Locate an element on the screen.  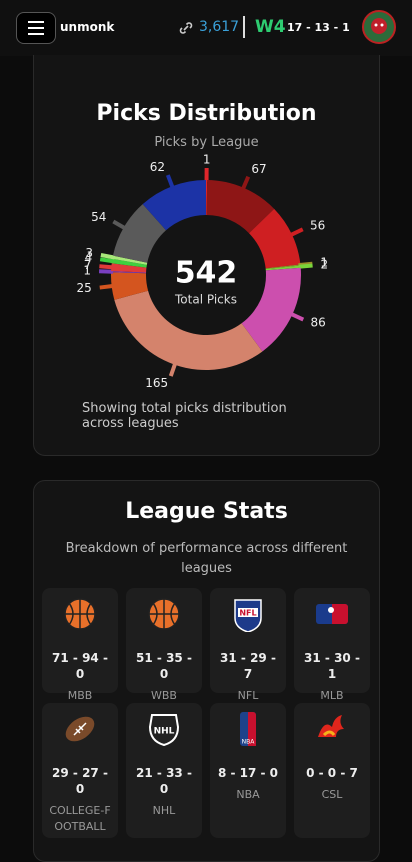
league-name: MBB is located at coordinates (80, 696).